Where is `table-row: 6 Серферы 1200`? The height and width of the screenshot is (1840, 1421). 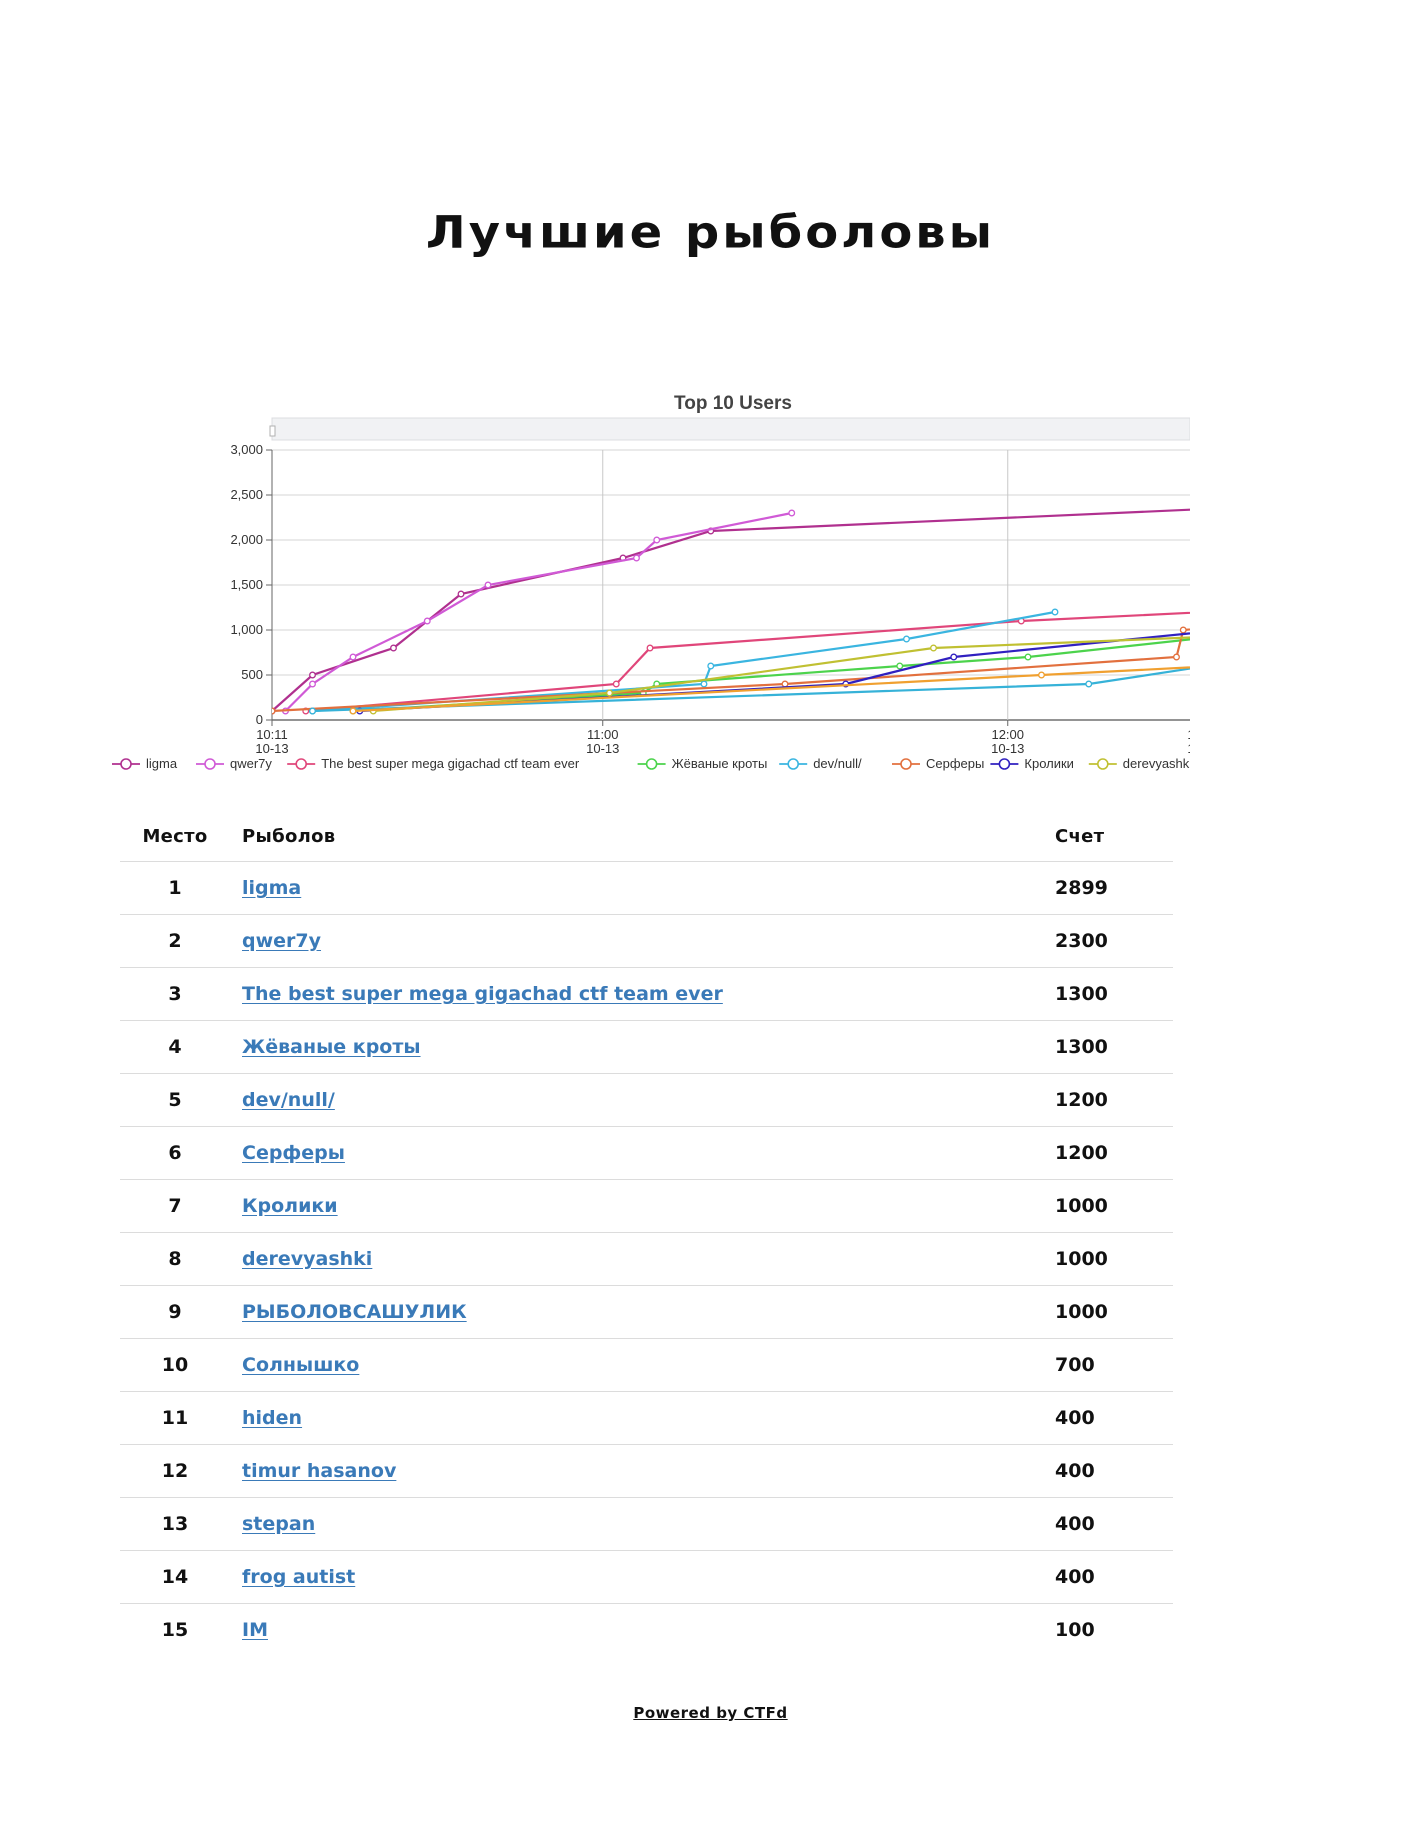 table-row: 6 Серферы 1200 is located at coordinates (646, 1153).